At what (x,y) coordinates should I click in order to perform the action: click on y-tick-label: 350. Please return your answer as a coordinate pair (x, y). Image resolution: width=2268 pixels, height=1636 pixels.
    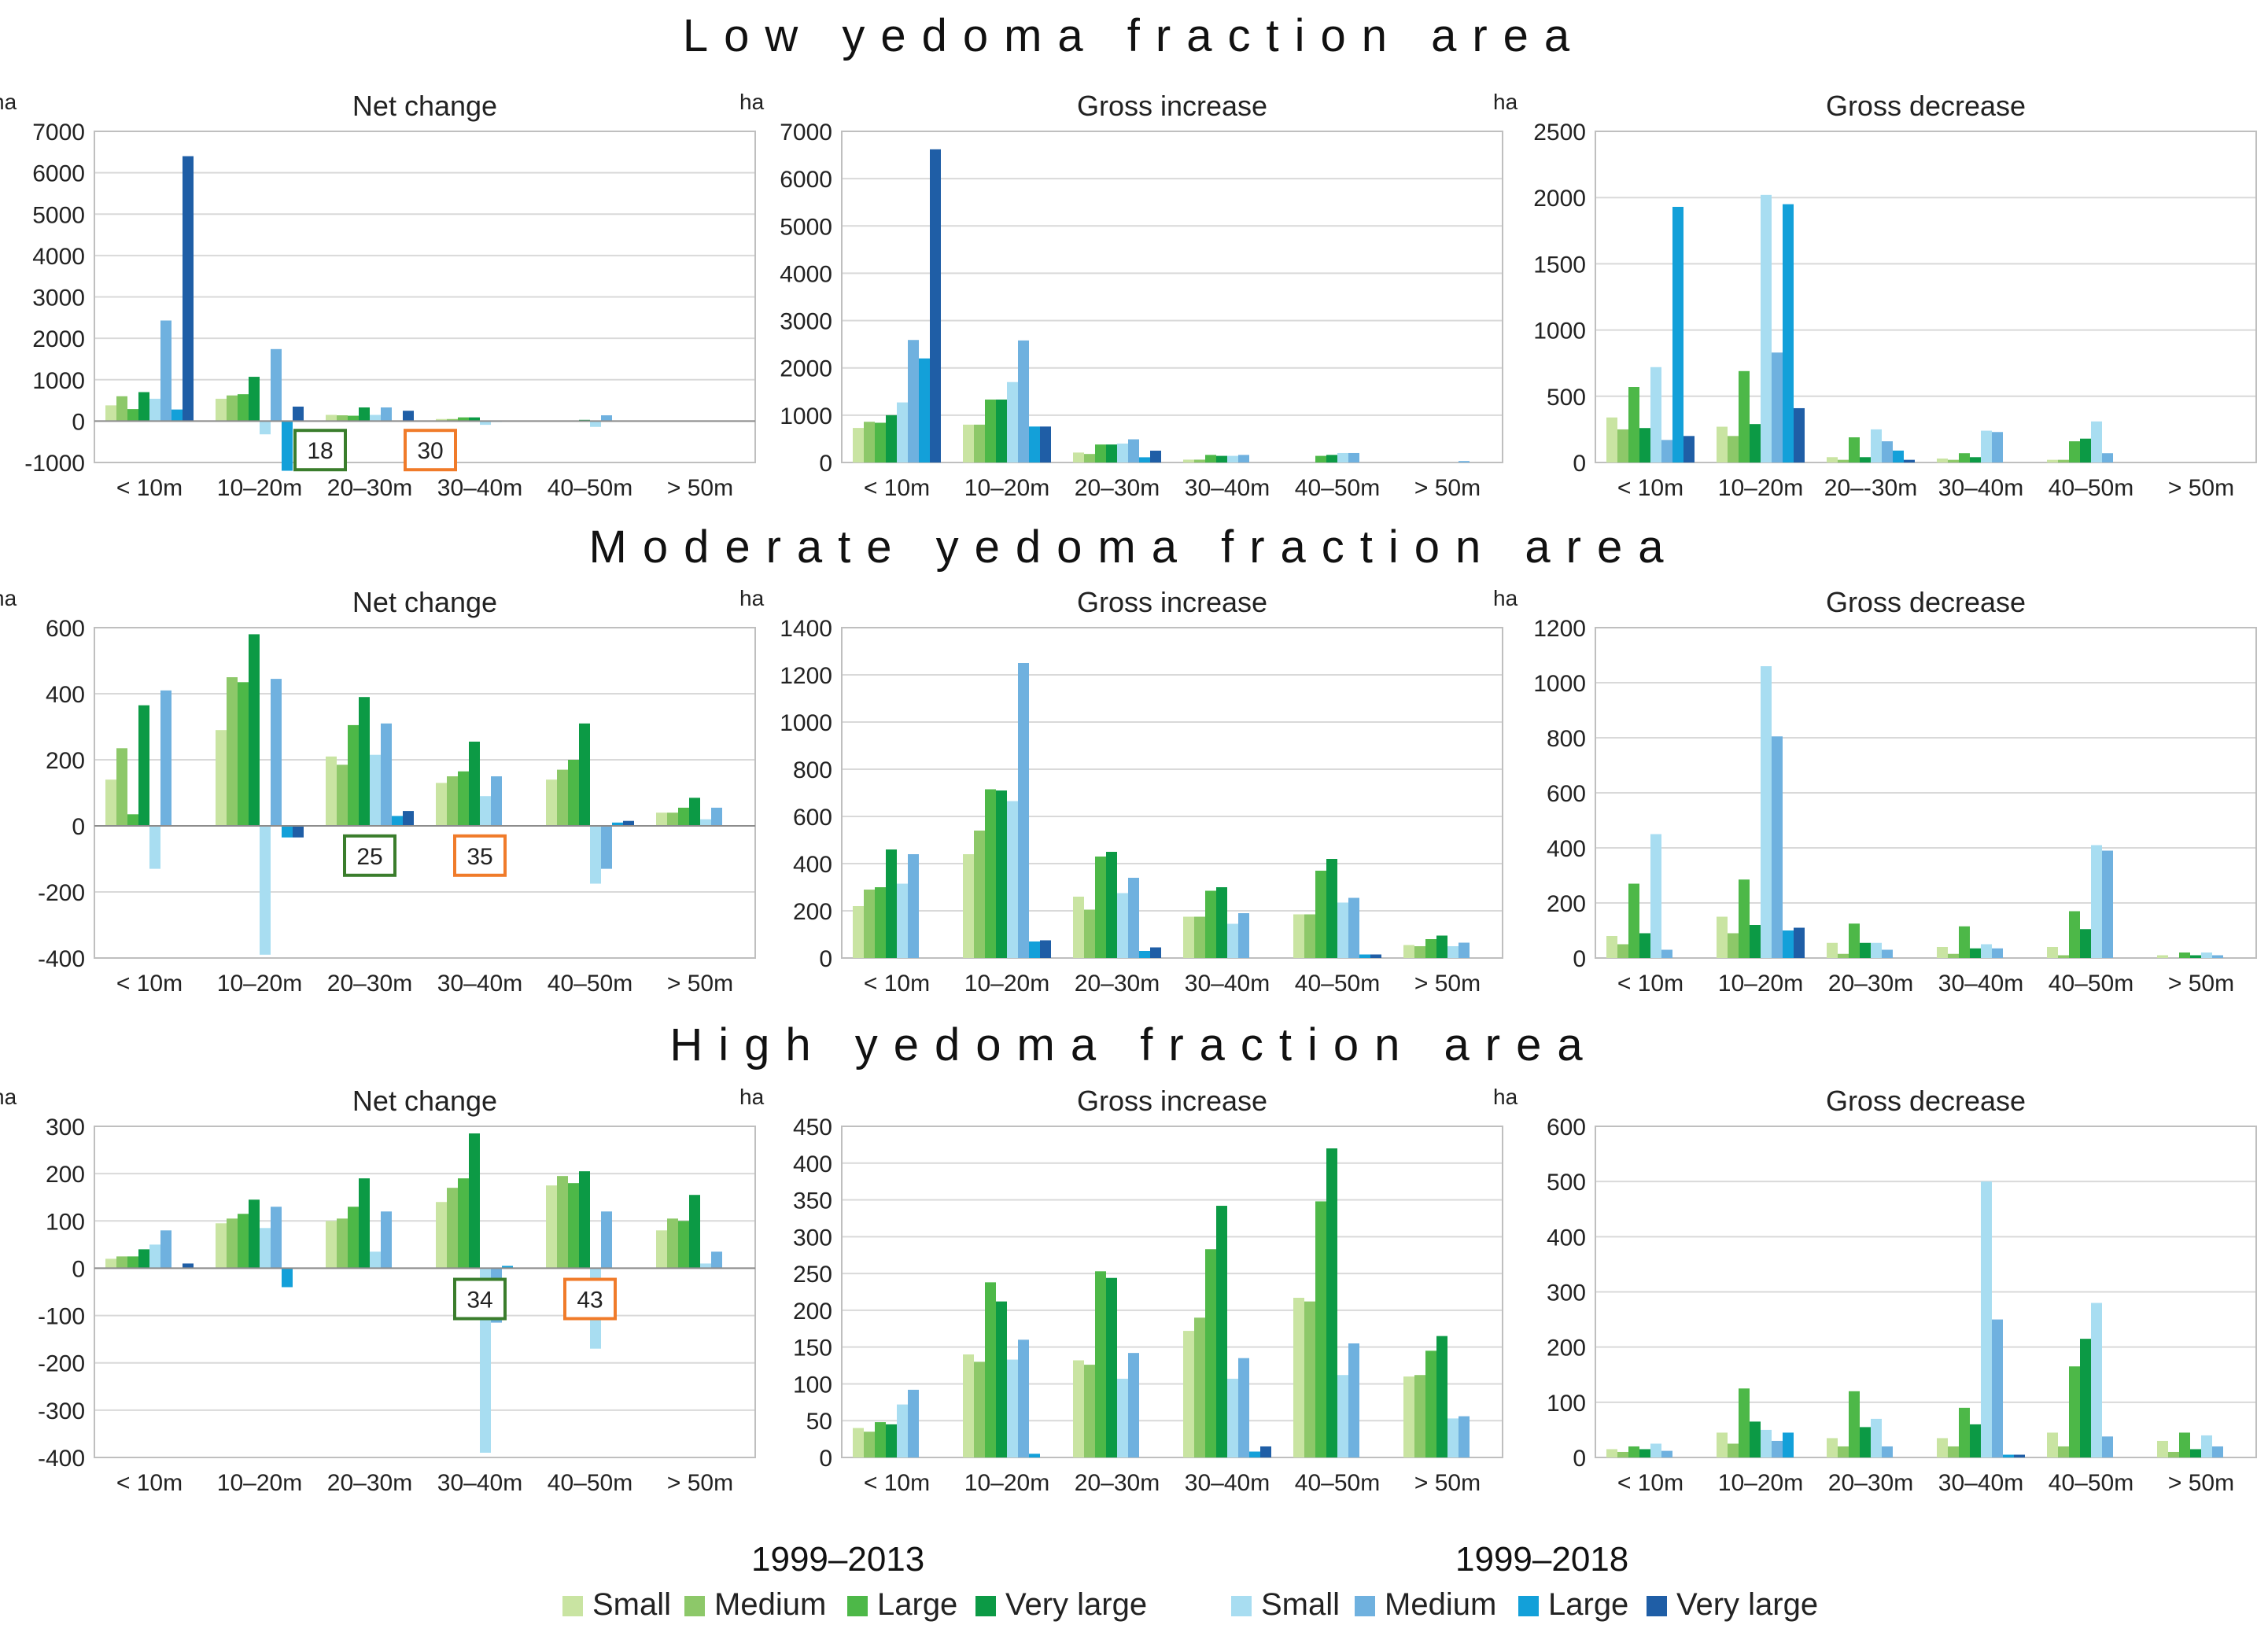
    Looking at the image, I should click on (812, 1201).